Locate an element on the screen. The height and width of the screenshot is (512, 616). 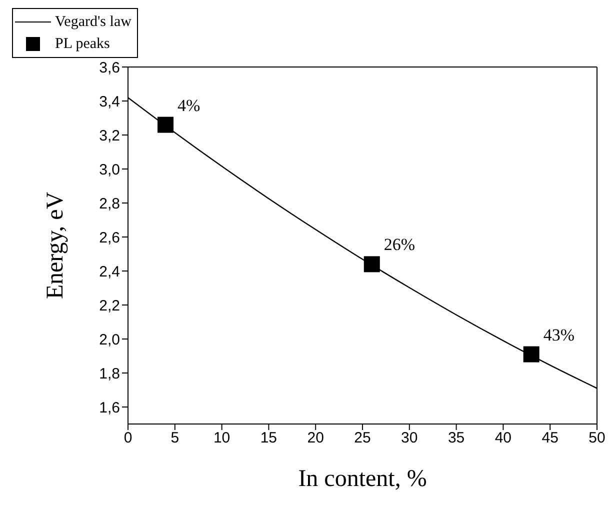
y-tick-label: 2,8 is located at coordinates (109, 203).